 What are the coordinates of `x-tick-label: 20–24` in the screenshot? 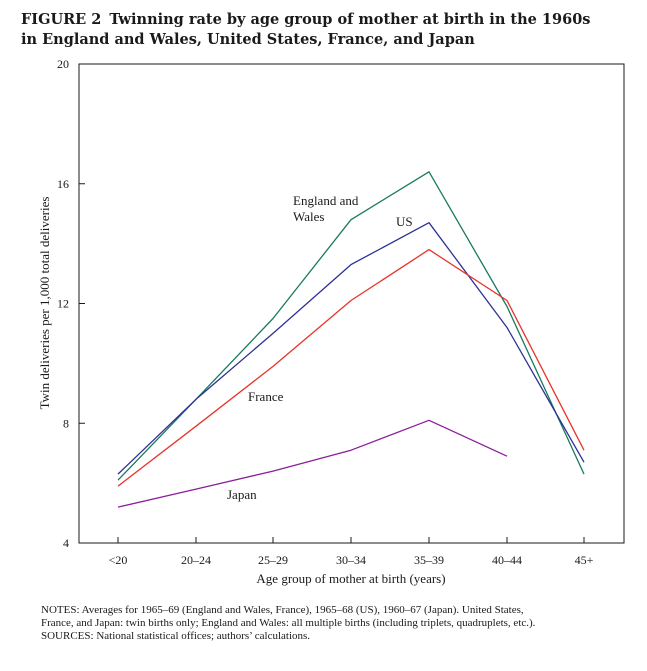 It's located at (196, 560).